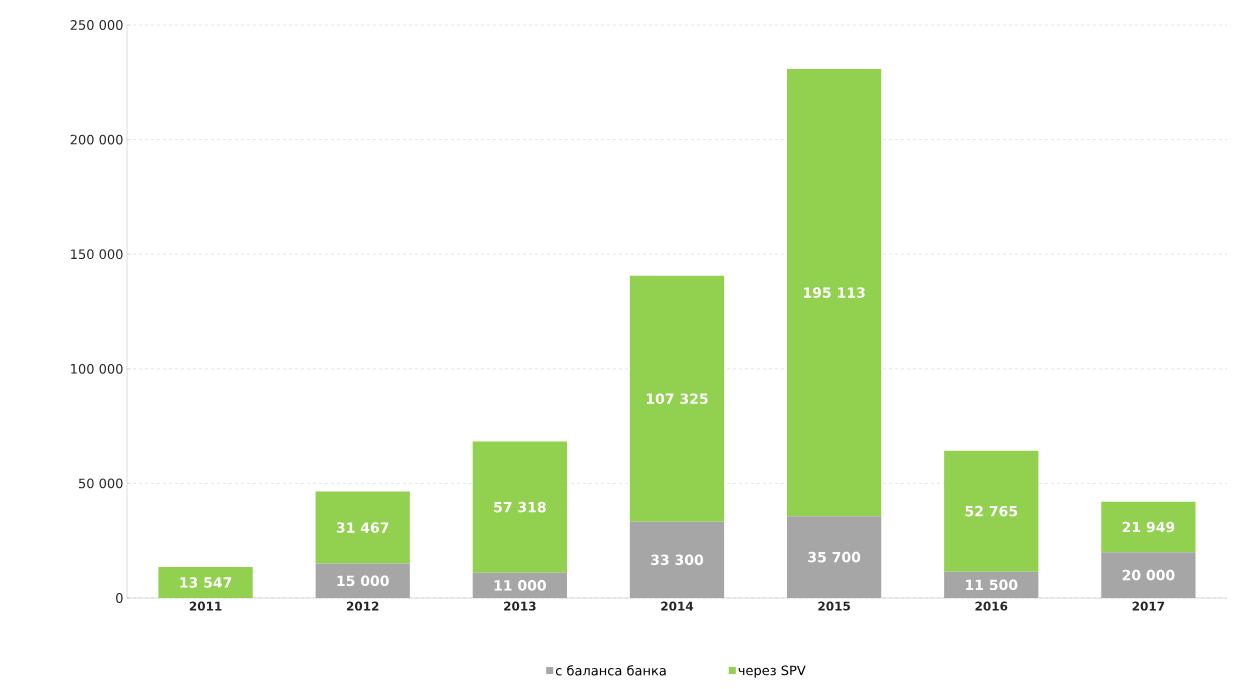 The width and height of the screenshot is (1235, 689). I want to click on data-label: 57 318, so click(520, 507).